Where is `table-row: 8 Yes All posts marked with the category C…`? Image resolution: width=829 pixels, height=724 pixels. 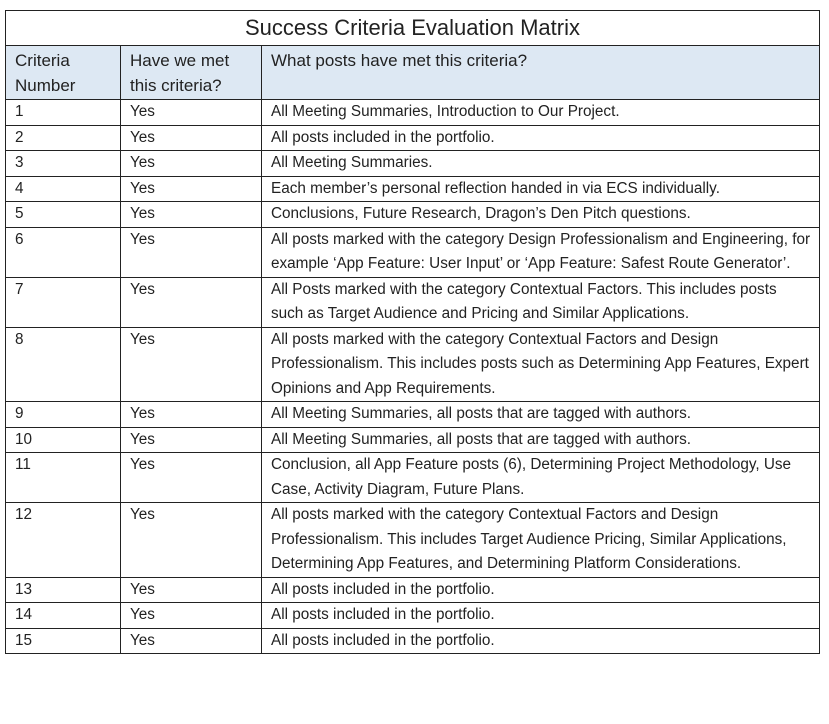
table-row: 8 Yes All posts marked with the category C… is located at coordinates (412, 364).